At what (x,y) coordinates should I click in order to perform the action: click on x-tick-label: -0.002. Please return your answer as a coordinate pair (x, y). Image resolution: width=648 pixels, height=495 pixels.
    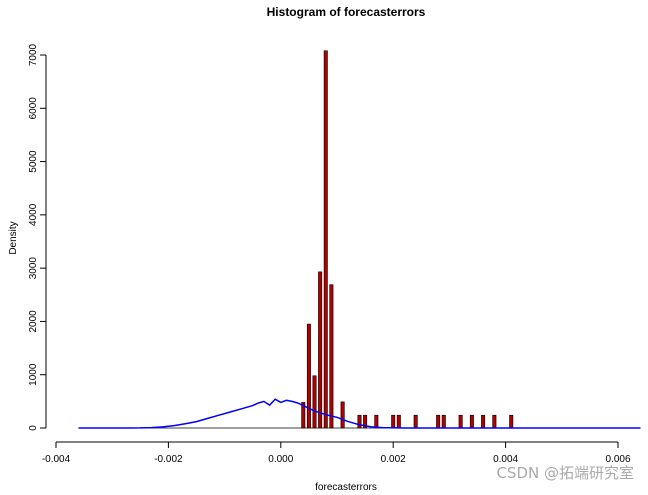
    Looking at the image, I should click on (168, 459).